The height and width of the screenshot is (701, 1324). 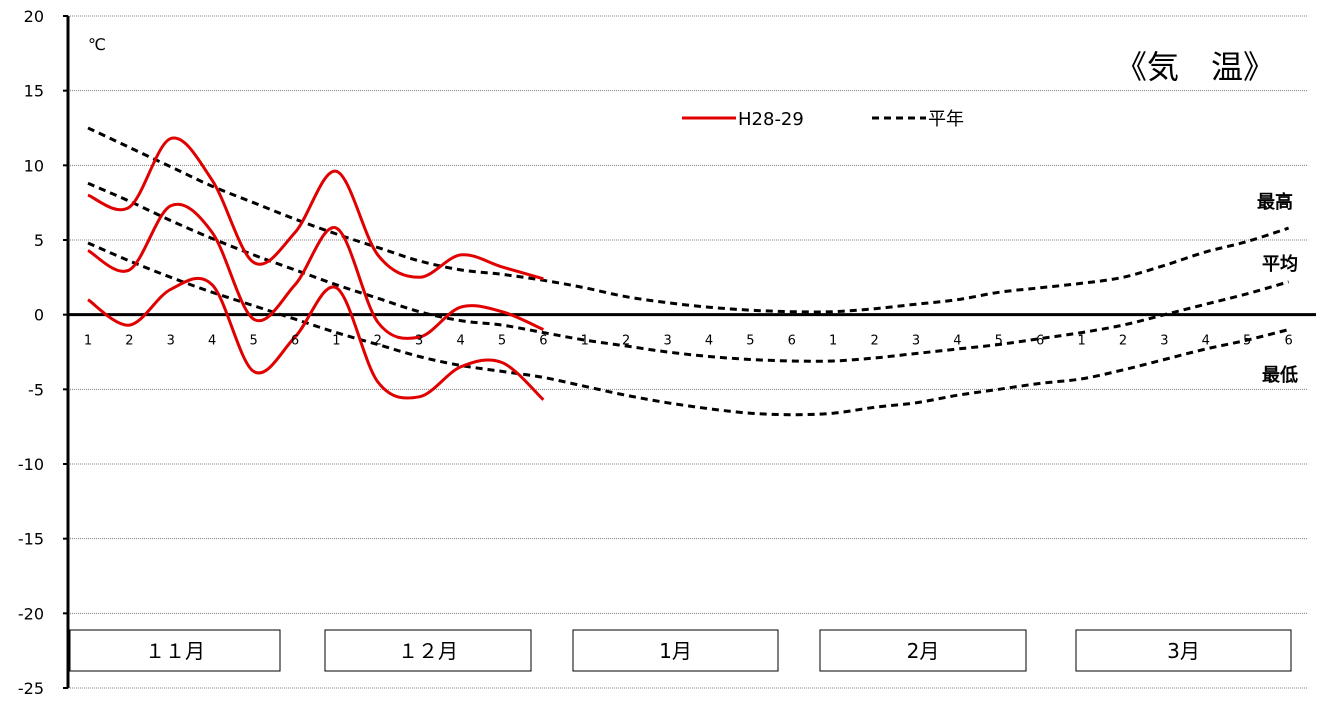 I want to click on y-tick-label: 0, so click(x=39, y=315).